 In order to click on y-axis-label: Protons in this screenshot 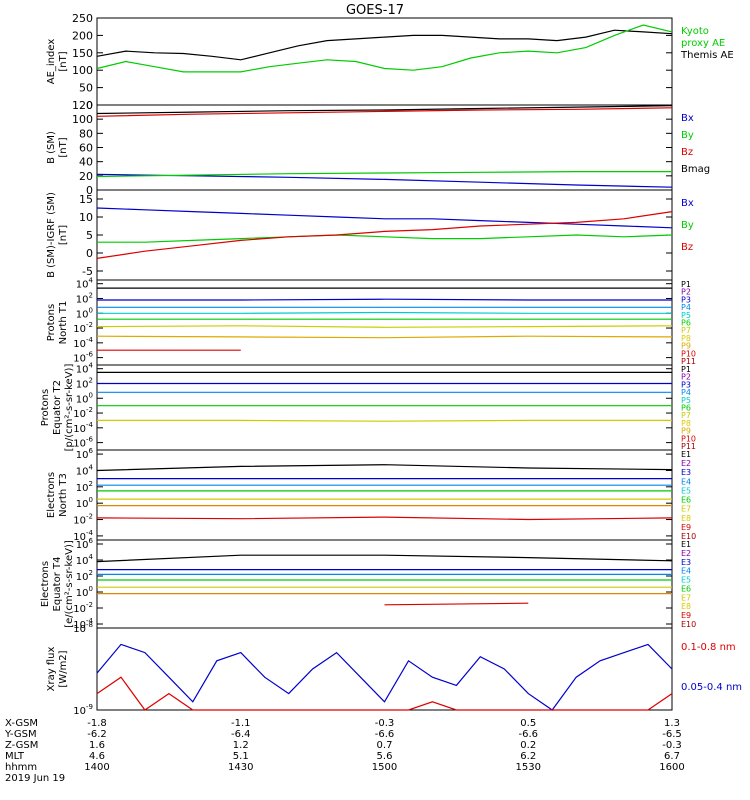, I will do `click(45, 407)`.